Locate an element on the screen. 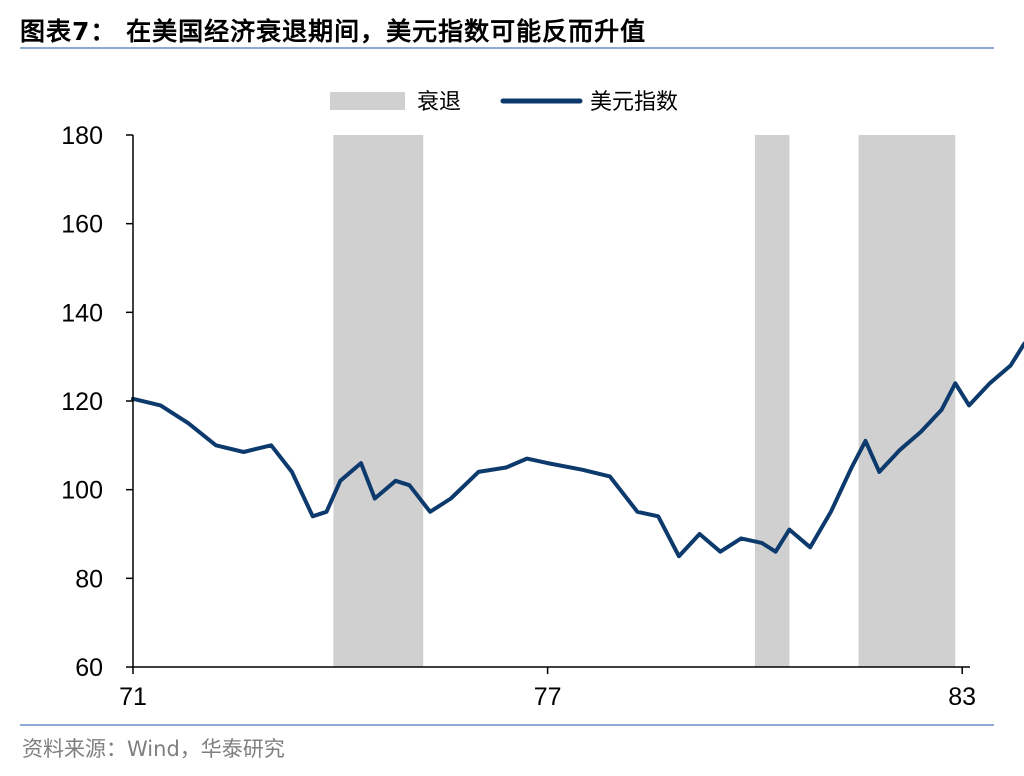 The height and width of the screenshot is (776, 1024). y-tick-label: 160 is located at coordinates (82, 225).